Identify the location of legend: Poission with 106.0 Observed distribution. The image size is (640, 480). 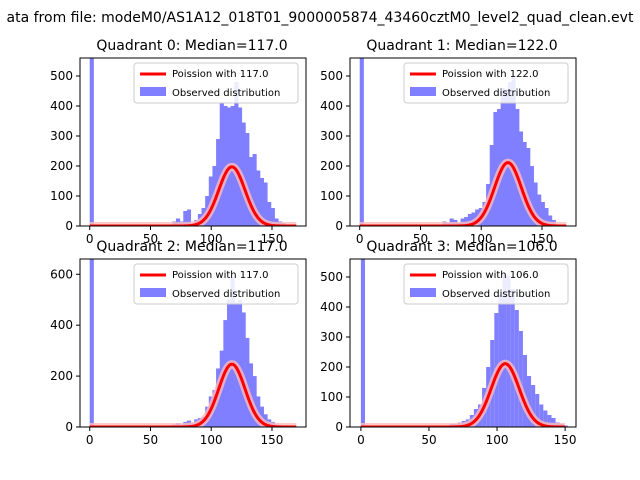
(486, 284).